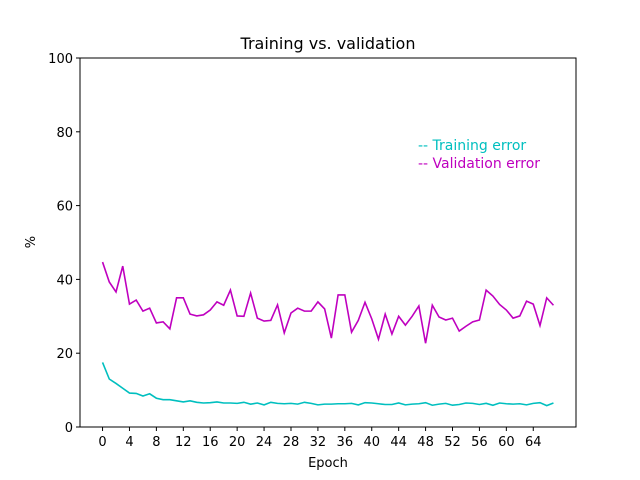  I want to click on x-tick-label: 36, so click(345, 442).